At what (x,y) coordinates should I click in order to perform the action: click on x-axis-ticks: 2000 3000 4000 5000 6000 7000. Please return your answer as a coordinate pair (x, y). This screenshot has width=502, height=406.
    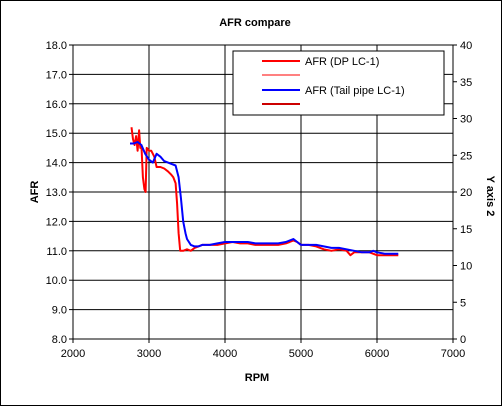
    Looking at the image, I should click on (263, 349).